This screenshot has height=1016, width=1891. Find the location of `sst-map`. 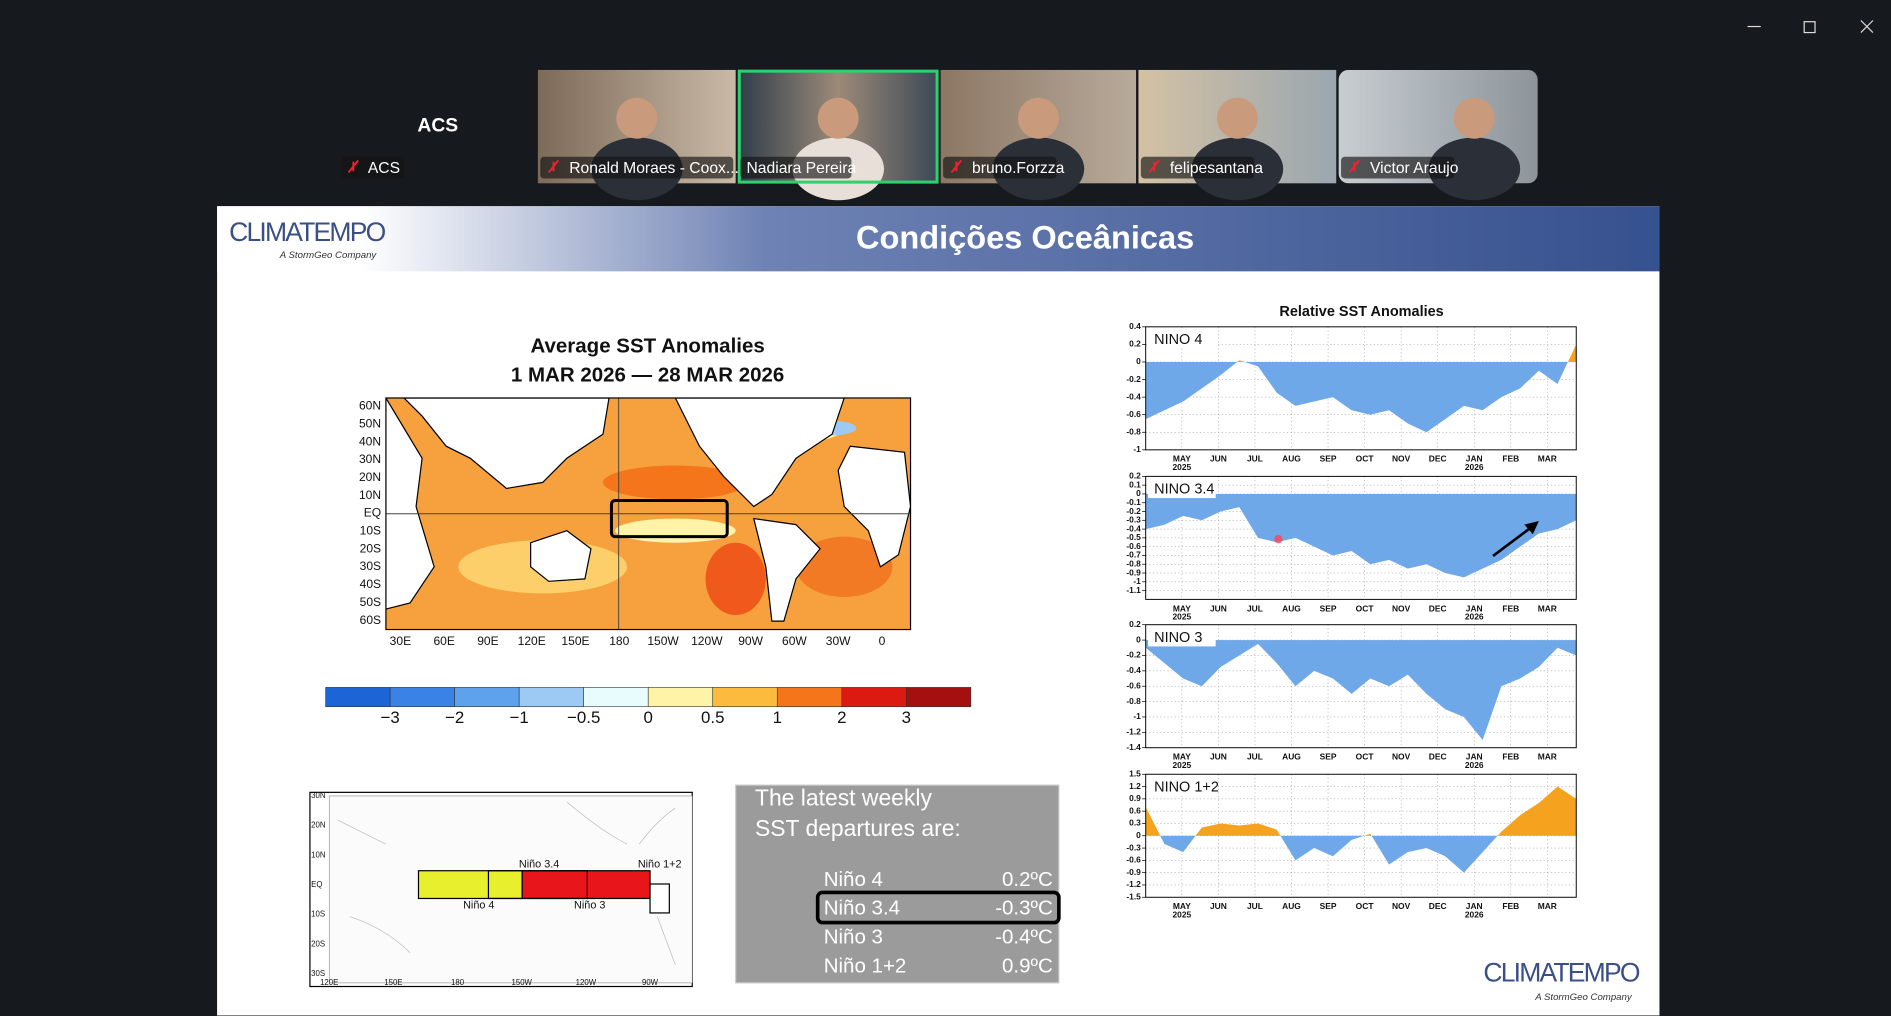

sst-map is located at coordinates (648, 513).